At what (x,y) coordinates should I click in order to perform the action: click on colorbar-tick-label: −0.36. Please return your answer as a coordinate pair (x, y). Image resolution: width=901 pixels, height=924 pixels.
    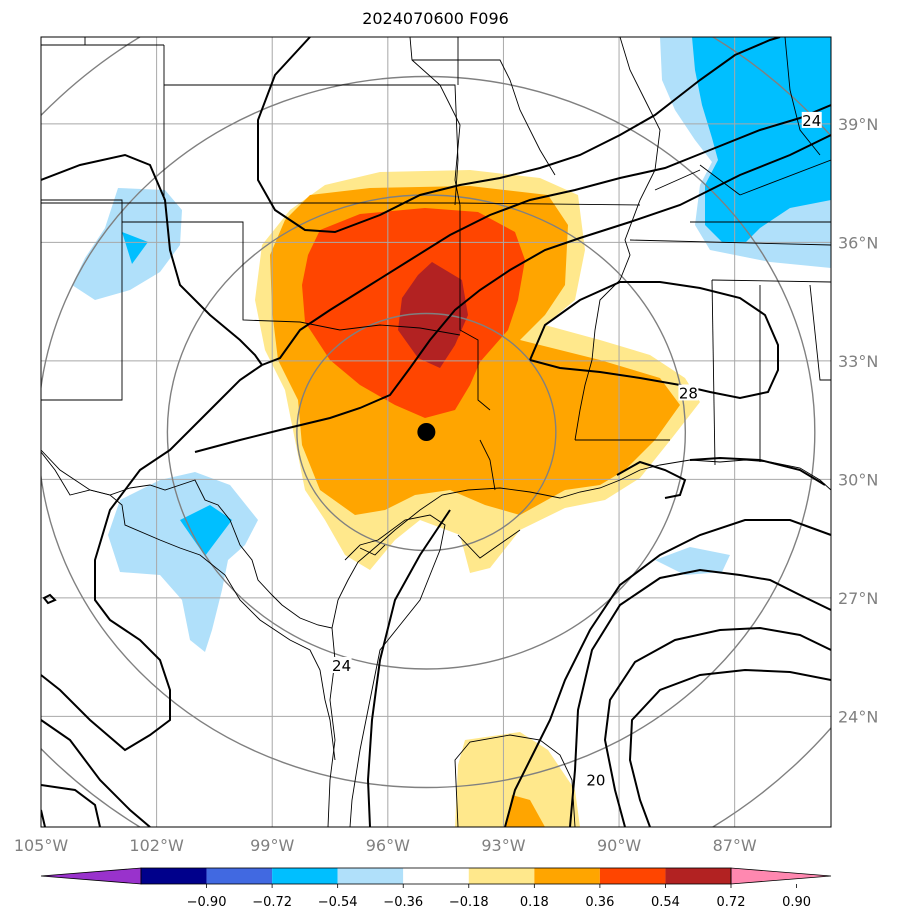
    Looking at the image, I should click on (403, 902).